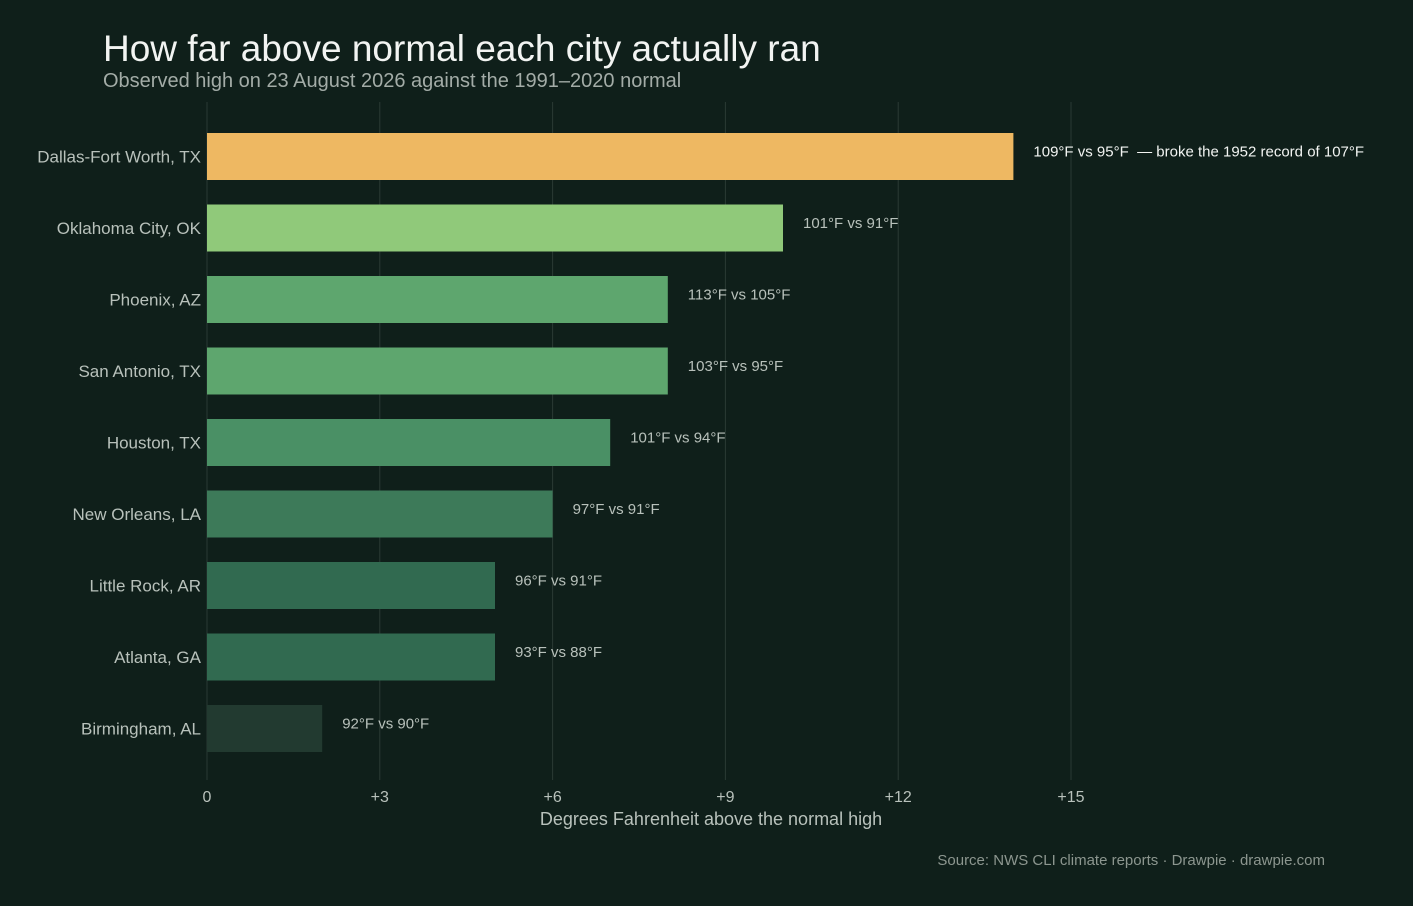 This screenshot has width=1413, height=906. What do you see at coordinates (139, 371) in the screenshot?
I see `category-label: San Antonio, TX` at bounding box center [139, 371].